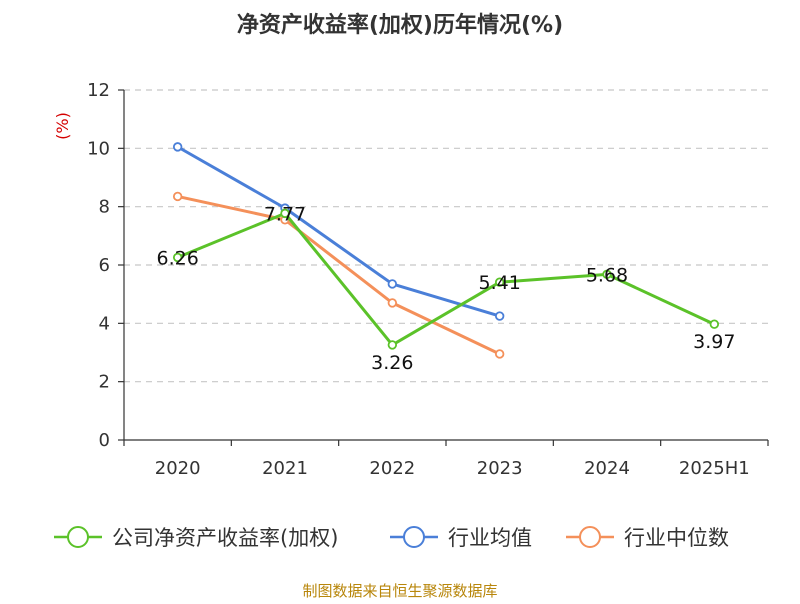  What do you see at coordinates (714, 342) in the screenshot?
I see `data-label: 3.97` at bounding box center [714, 342].